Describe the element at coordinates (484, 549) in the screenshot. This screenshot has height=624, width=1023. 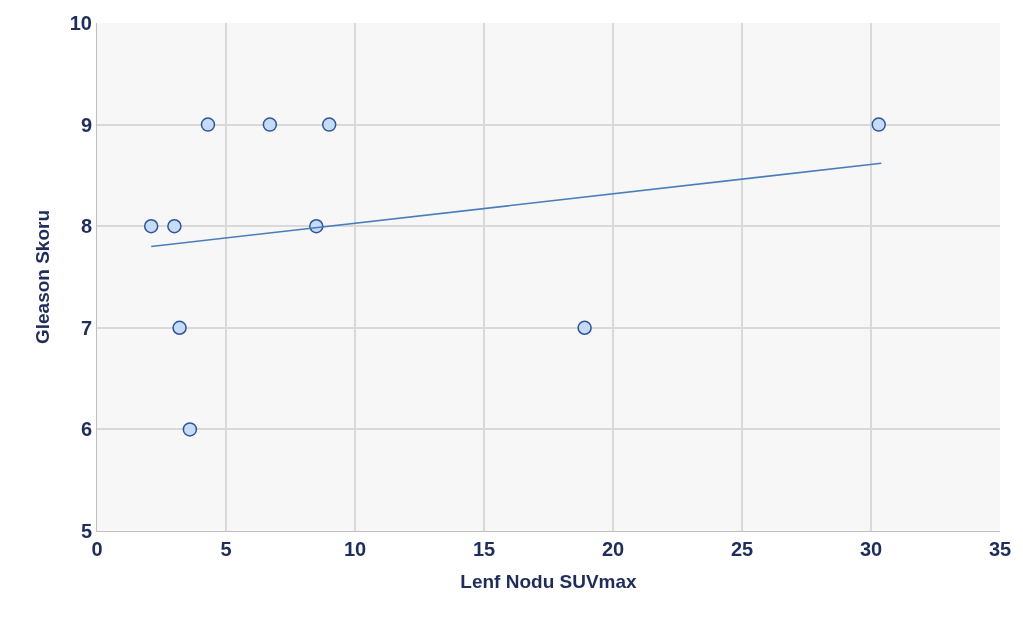
I see `x-tick-label: 15` at that location.